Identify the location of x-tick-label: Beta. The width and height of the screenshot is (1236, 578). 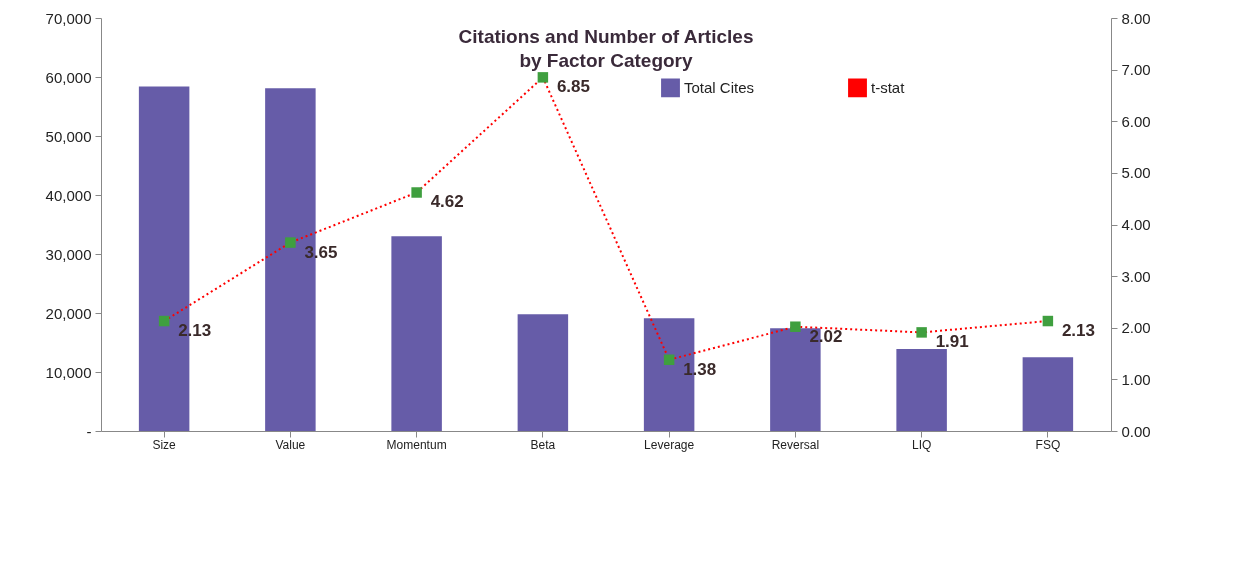
(543, 444).